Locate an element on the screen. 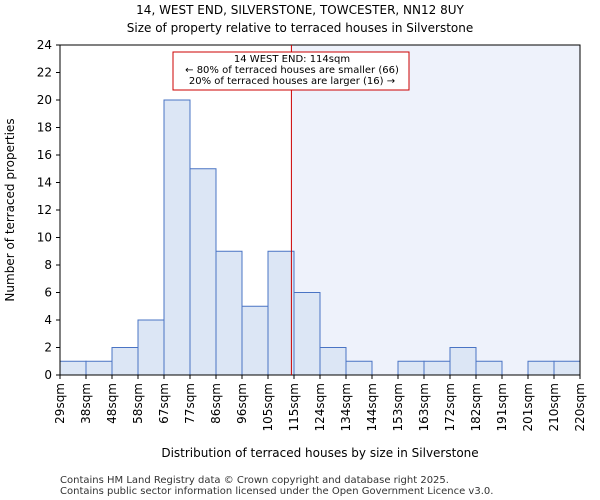 The height and width of the screenshot is (500, 600). y-tick-label: 16 is located at coordinates (44, 155).